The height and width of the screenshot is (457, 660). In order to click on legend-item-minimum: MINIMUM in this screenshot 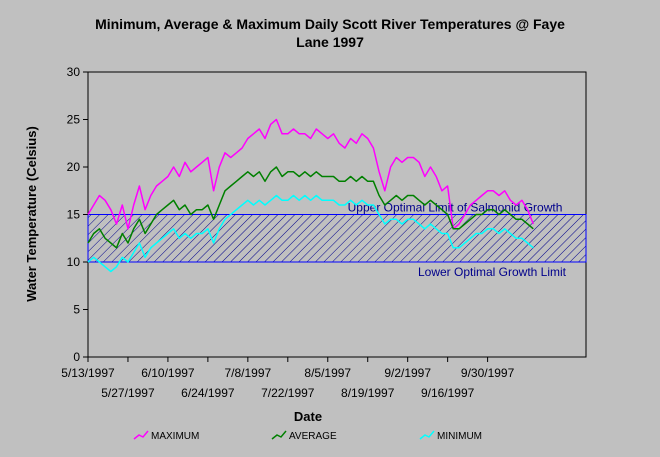, I will do `click(450, 436)`.